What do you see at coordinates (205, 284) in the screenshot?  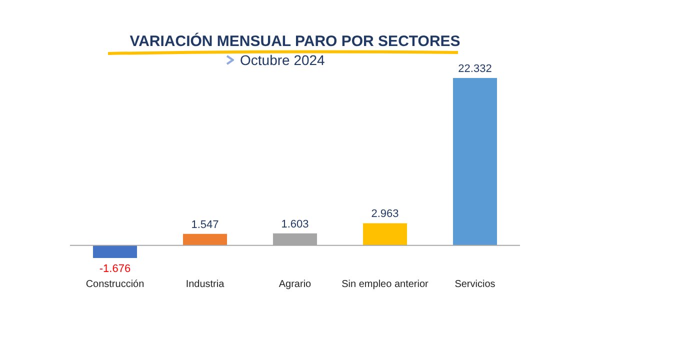 I see `x-tick-label: Industria` at bounding box center [205, 284].